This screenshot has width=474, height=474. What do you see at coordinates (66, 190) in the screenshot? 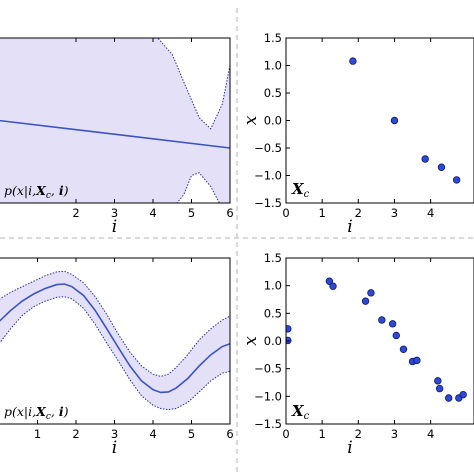
I see `top-left-annotation-annotation-end: )` at bounding box center [66, 190].